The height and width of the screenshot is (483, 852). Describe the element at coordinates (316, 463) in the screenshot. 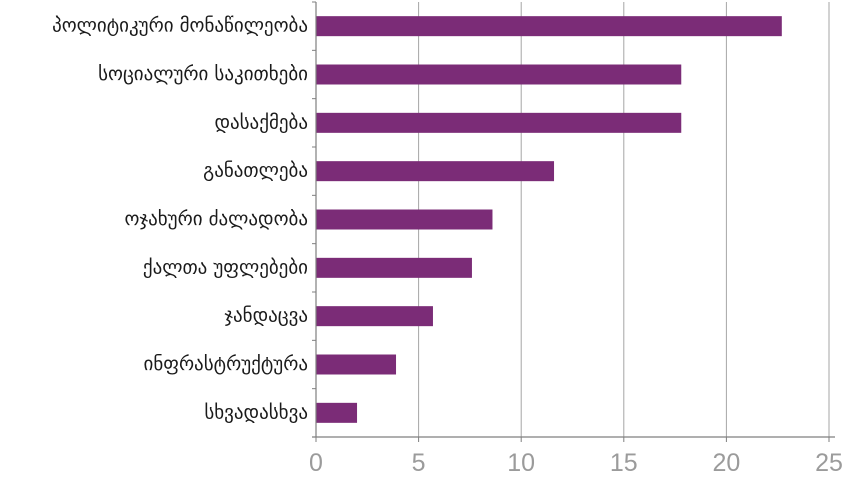

I see `x-tick-label: 0` at that location.